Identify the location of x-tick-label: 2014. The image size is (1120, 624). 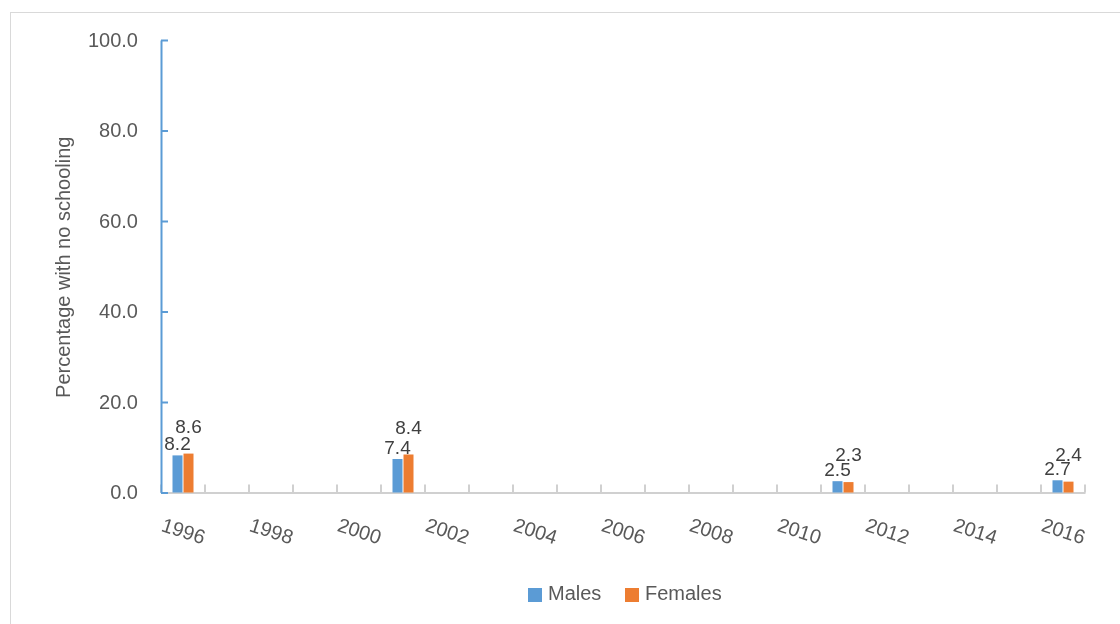
(975, 531).